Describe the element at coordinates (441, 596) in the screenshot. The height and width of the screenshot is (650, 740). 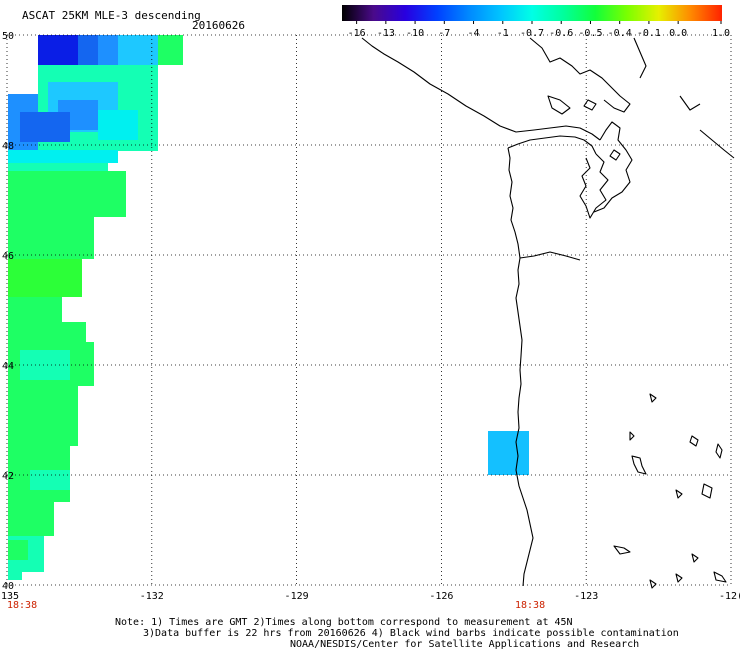
I see `longitude-label: -126` at that location.